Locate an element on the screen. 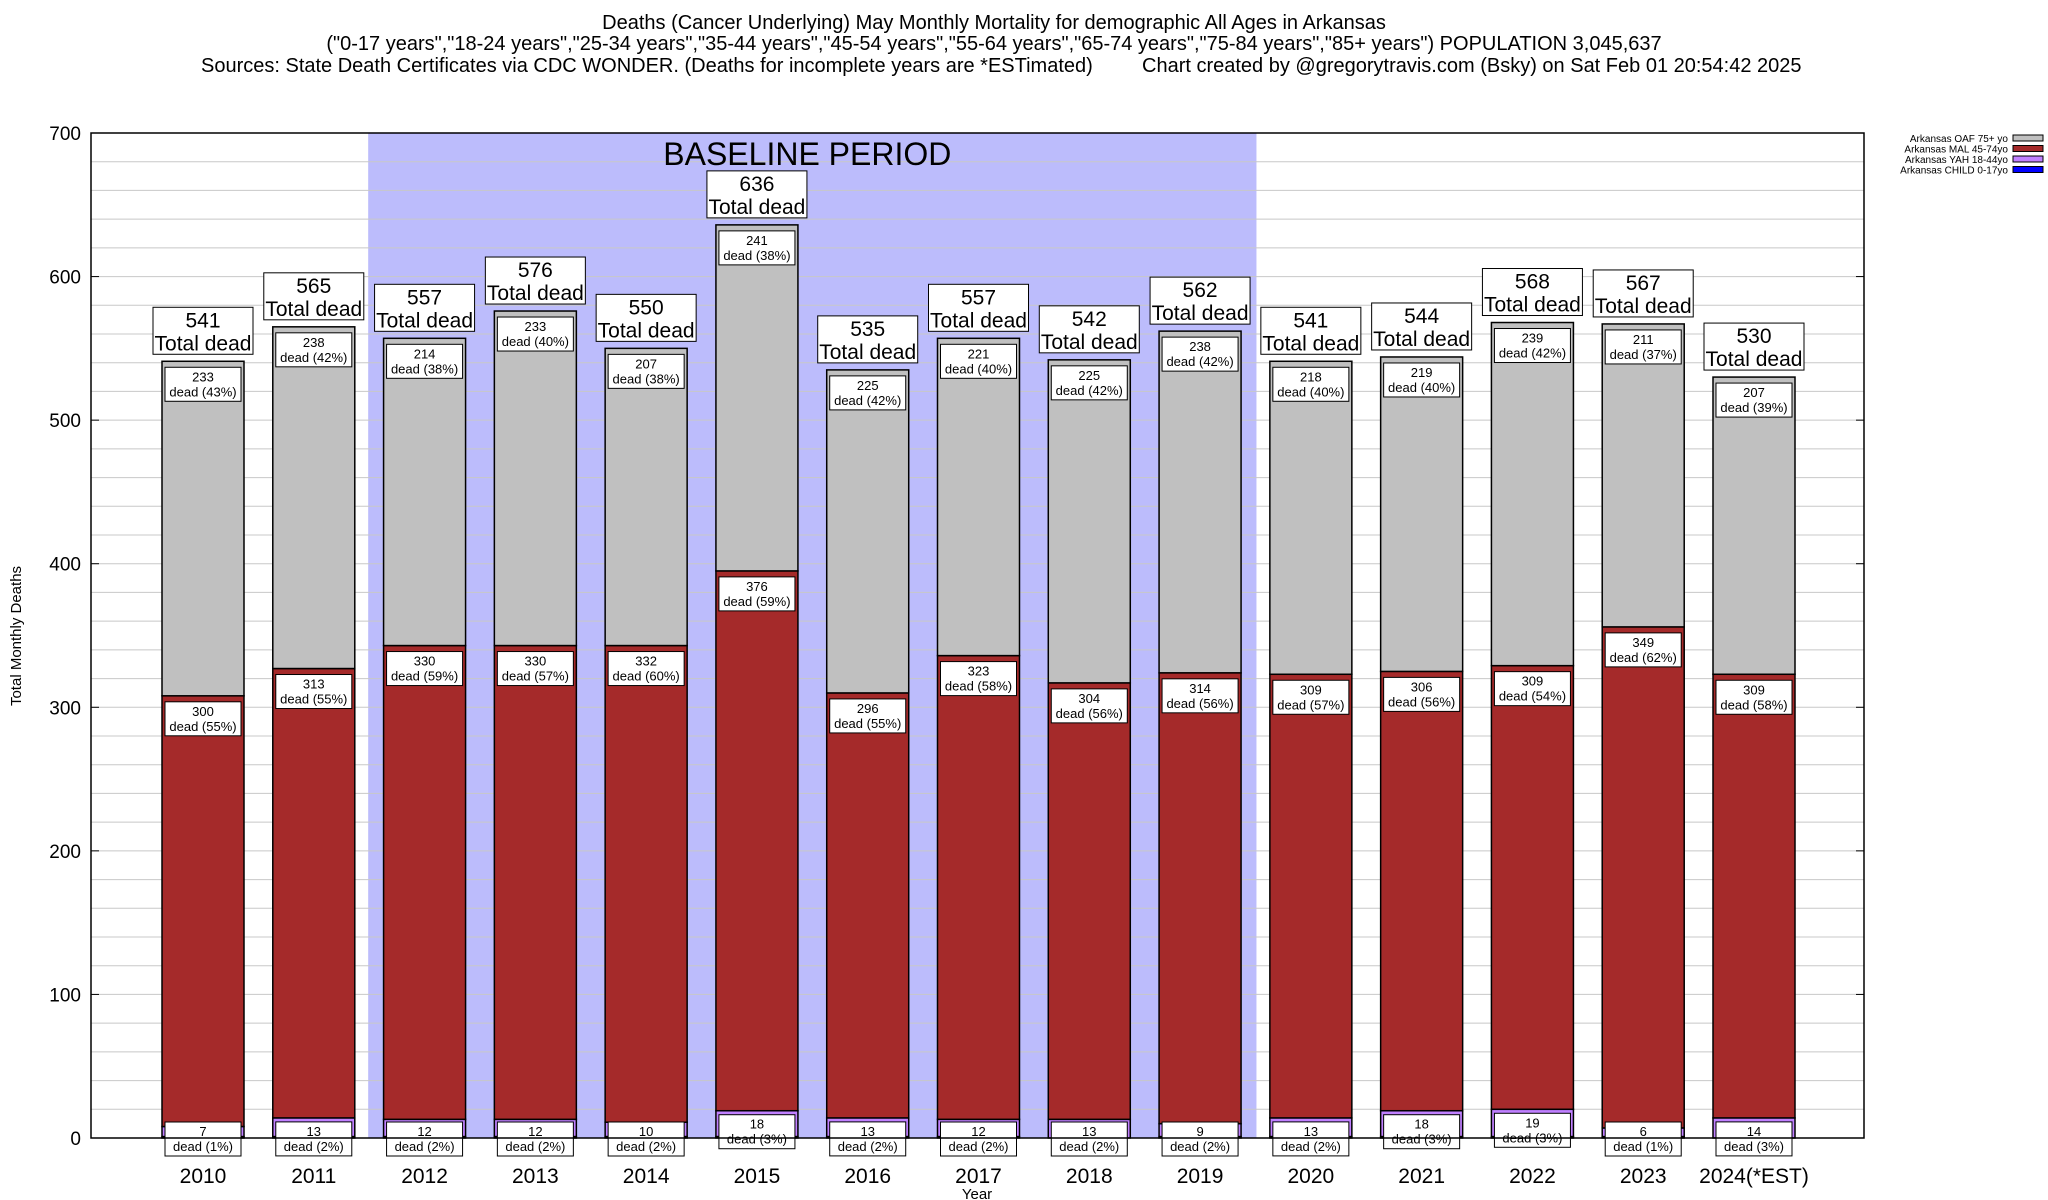  mal-label-value: 300 is located at coordinates (203, 711).